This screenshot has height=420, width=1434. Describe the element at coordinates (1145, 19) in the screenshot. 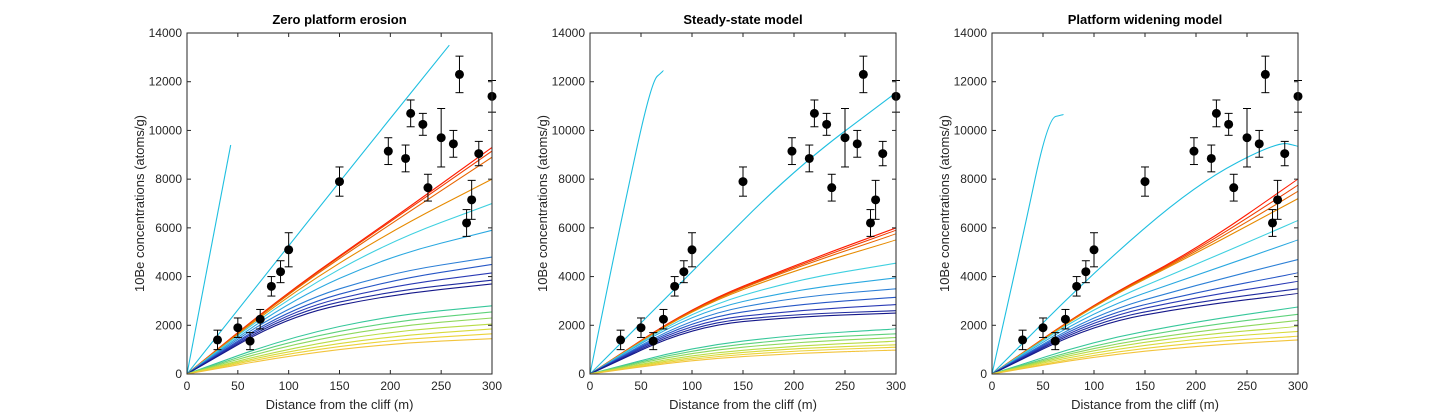

I see `chart-title: Platform widening model` at that location.